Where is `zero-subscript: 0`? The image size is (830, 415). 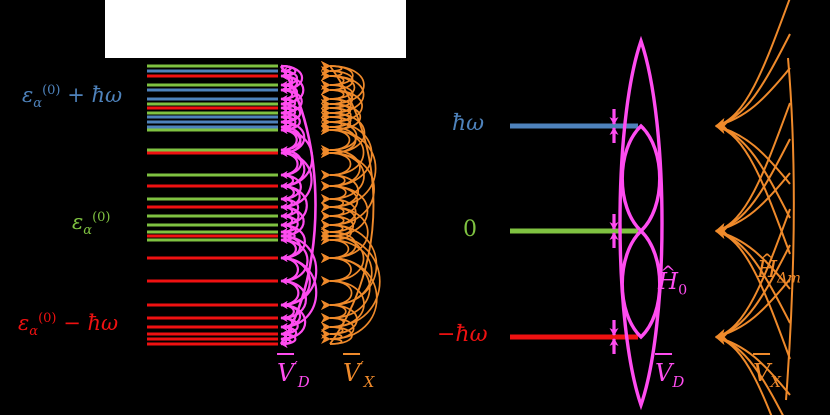
zero-subscript: 0 is located at coordinates (683, 290).